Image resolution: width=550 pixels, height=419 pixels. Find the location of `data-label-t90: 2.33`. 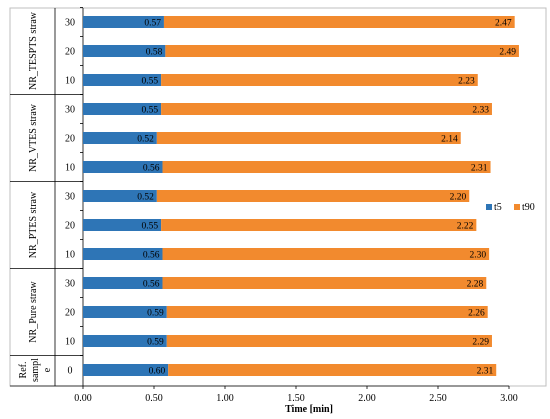

data-label-t90: 2.33 is located at coordinates (480, 111).